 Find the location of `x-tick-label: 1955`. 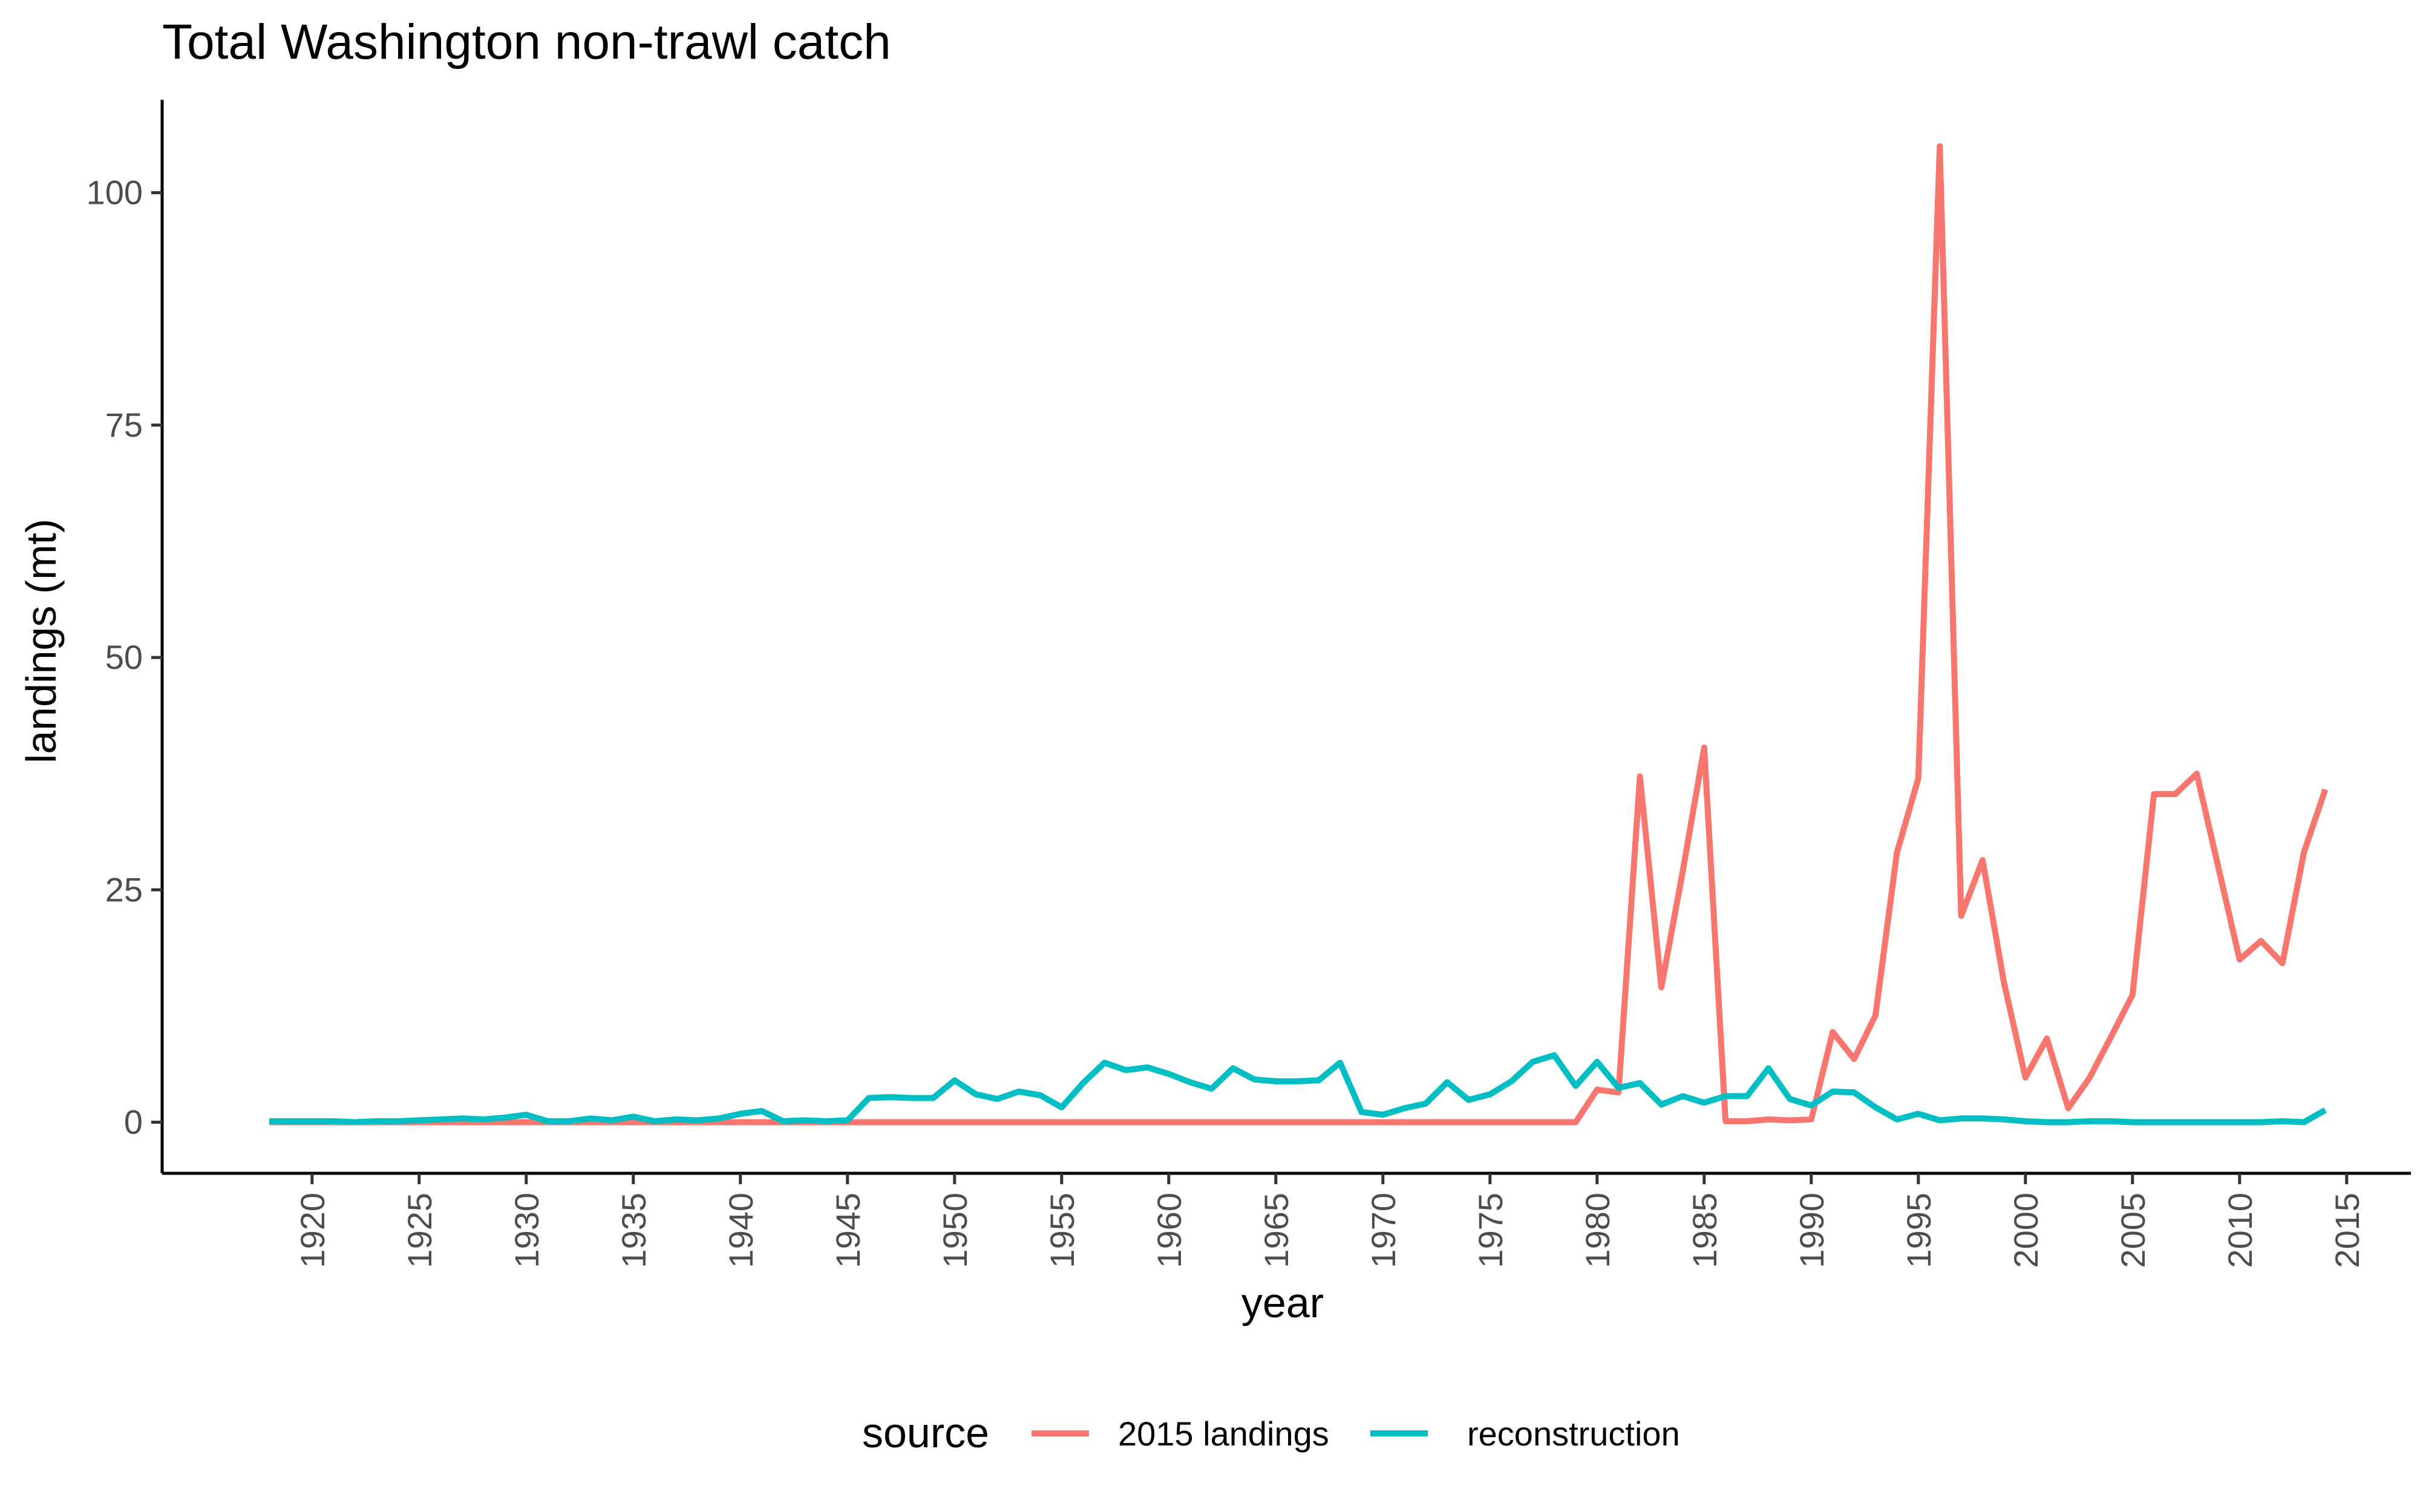

x-tick-label: 1955 is located at coordinates (1062, 1230).